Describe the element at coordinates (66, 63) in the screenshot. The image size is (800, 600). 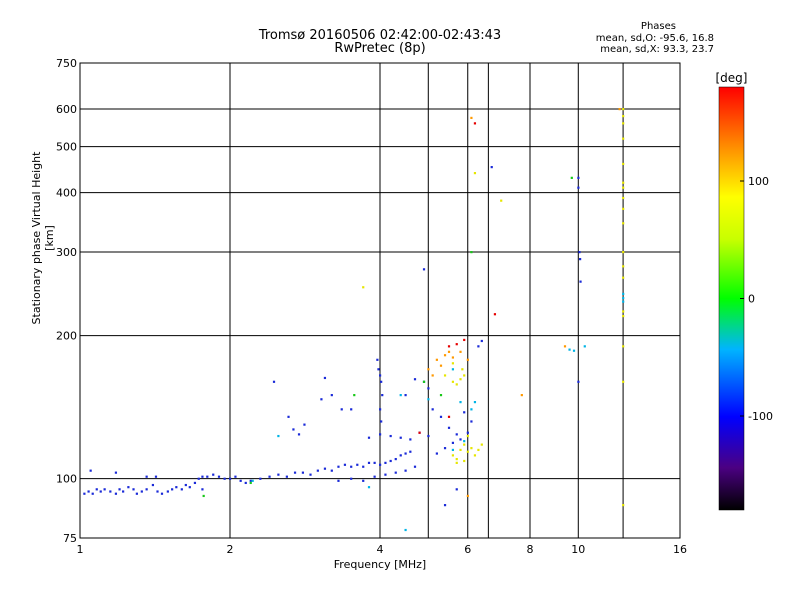
I see `y-tick-label: 750` at that location.